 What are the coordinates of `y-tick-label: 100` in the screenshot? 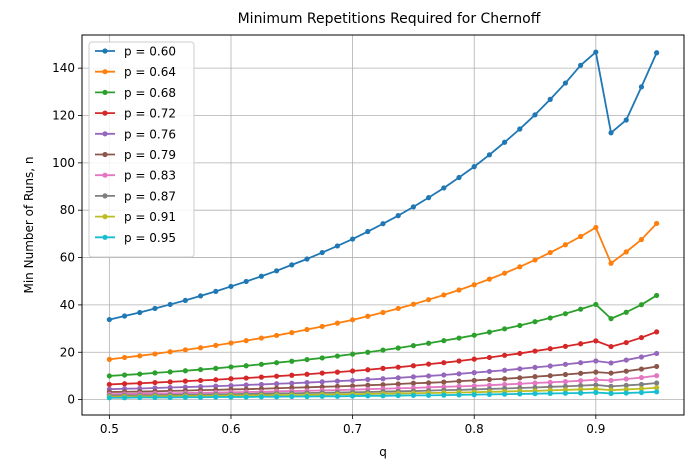 It's located at (63, 163).